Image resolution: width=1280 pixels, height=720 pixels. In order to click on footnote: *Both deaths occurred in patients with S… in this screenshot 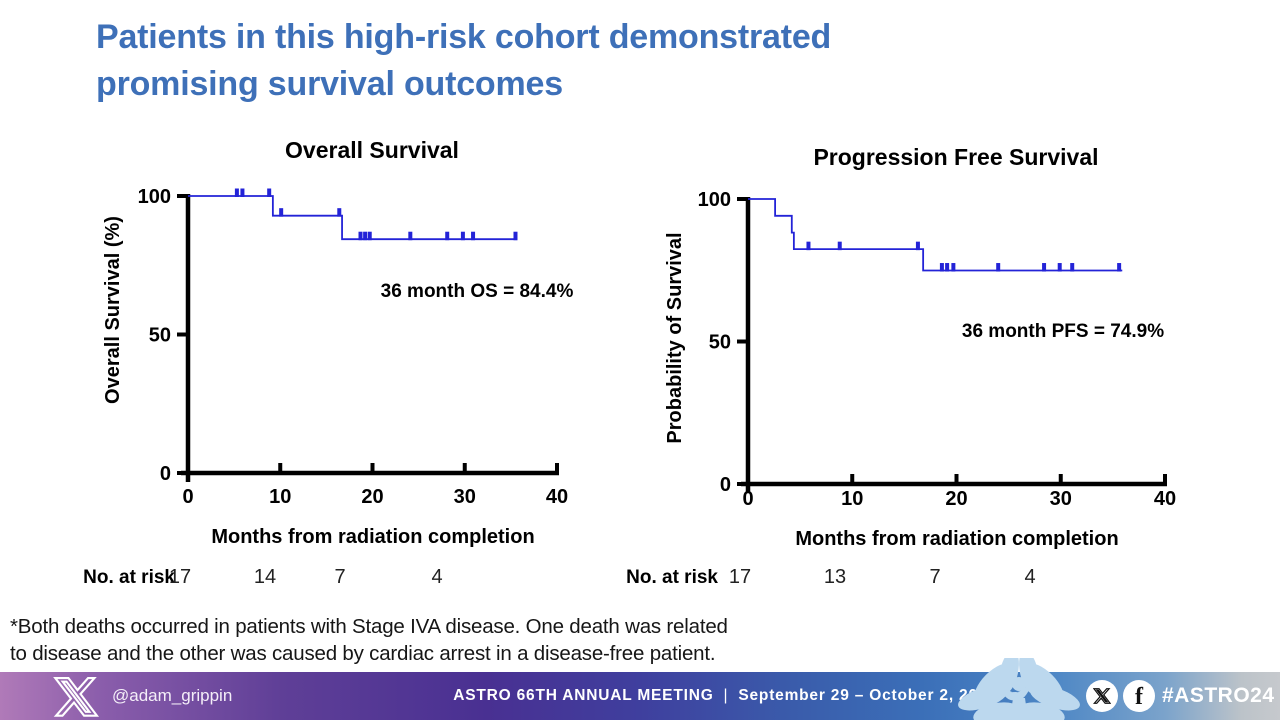, I will do `click(369, 640)`.